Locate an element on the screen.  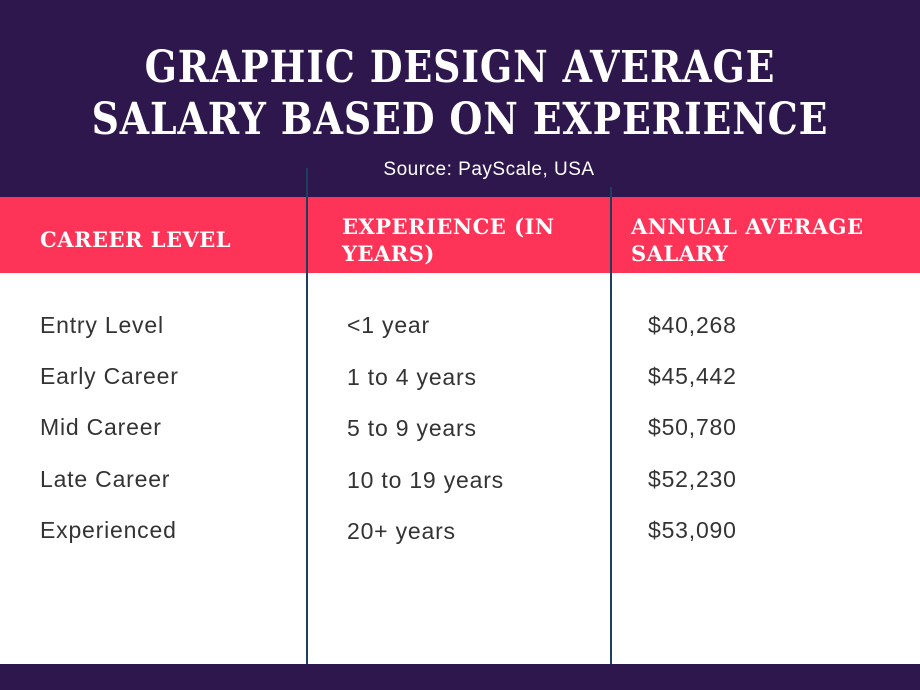
column-header-career-level: CAREER LEVEL is located at coordinates (136, 239).